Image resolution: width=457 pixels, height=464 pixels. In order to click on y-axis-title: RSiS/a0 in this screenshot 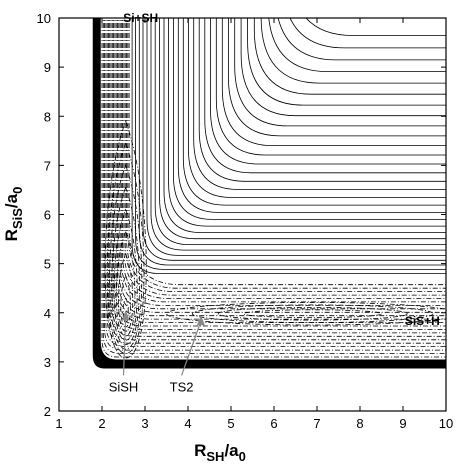, I will do `click(13, 214)`.